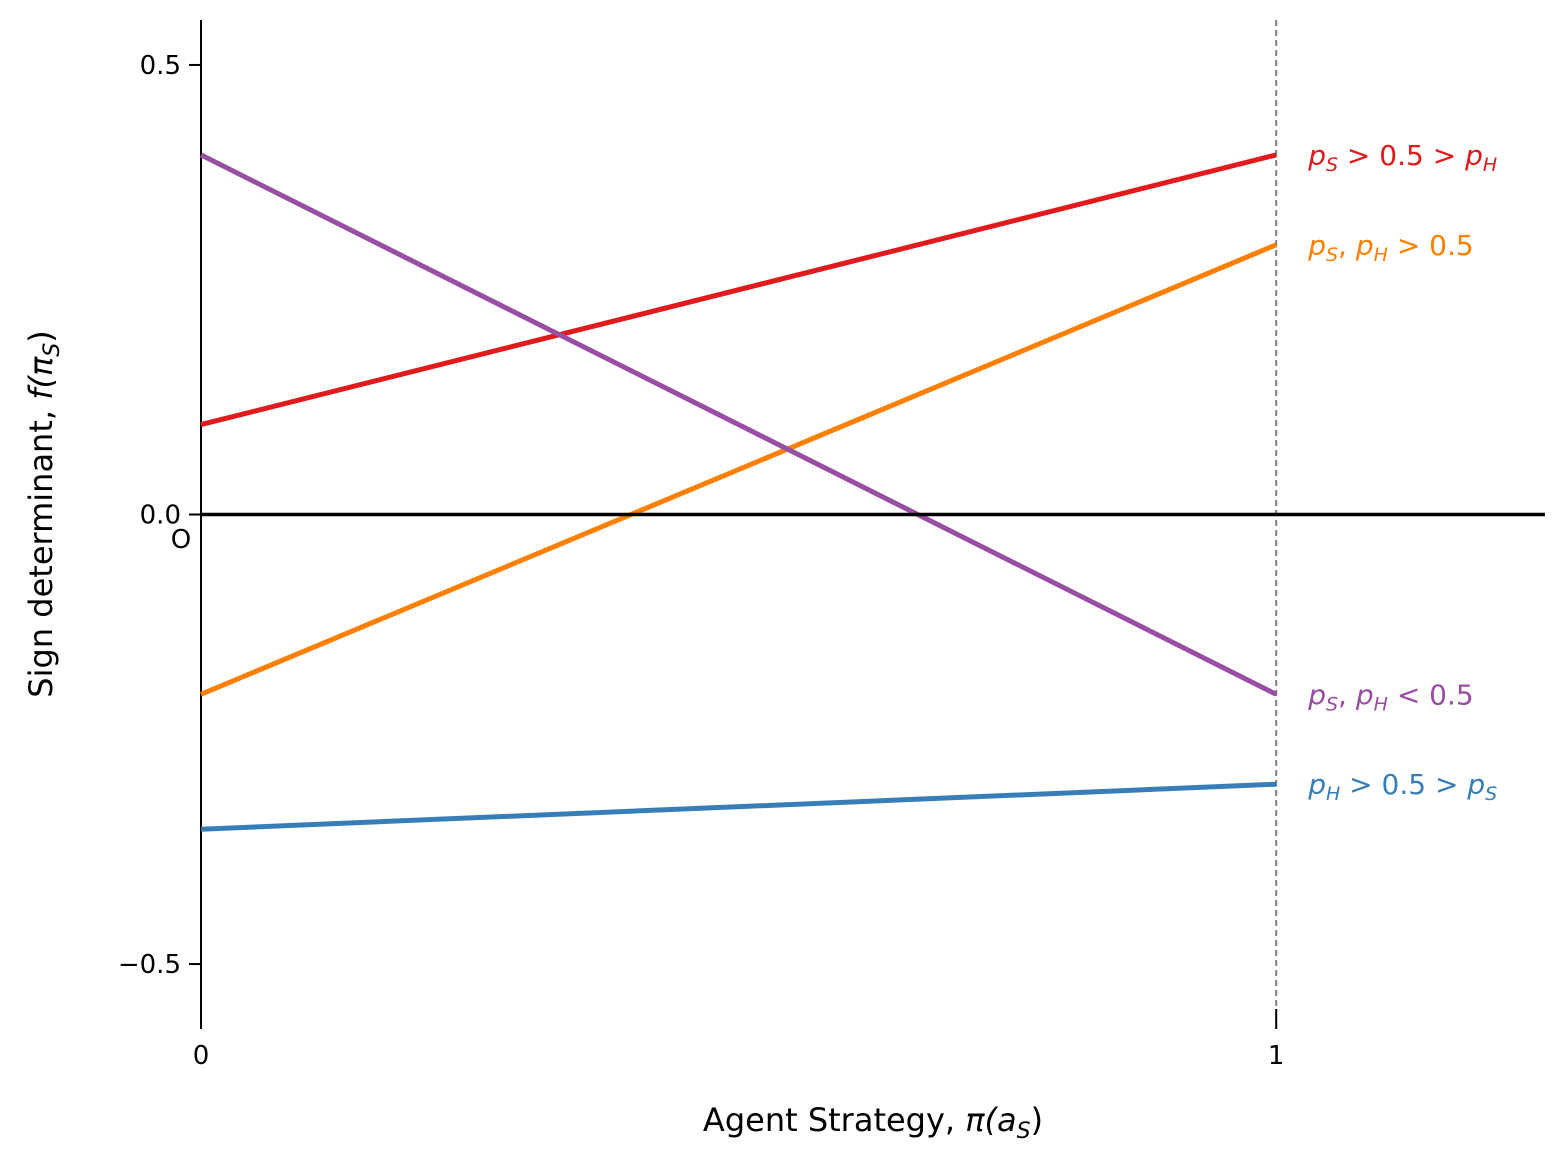 The width and height of the screenshot is (1565, 1165). Describe the element at coordinates (1037, 1120) in the screenshot. I see `x-axis-title-math-close: )` at that location.